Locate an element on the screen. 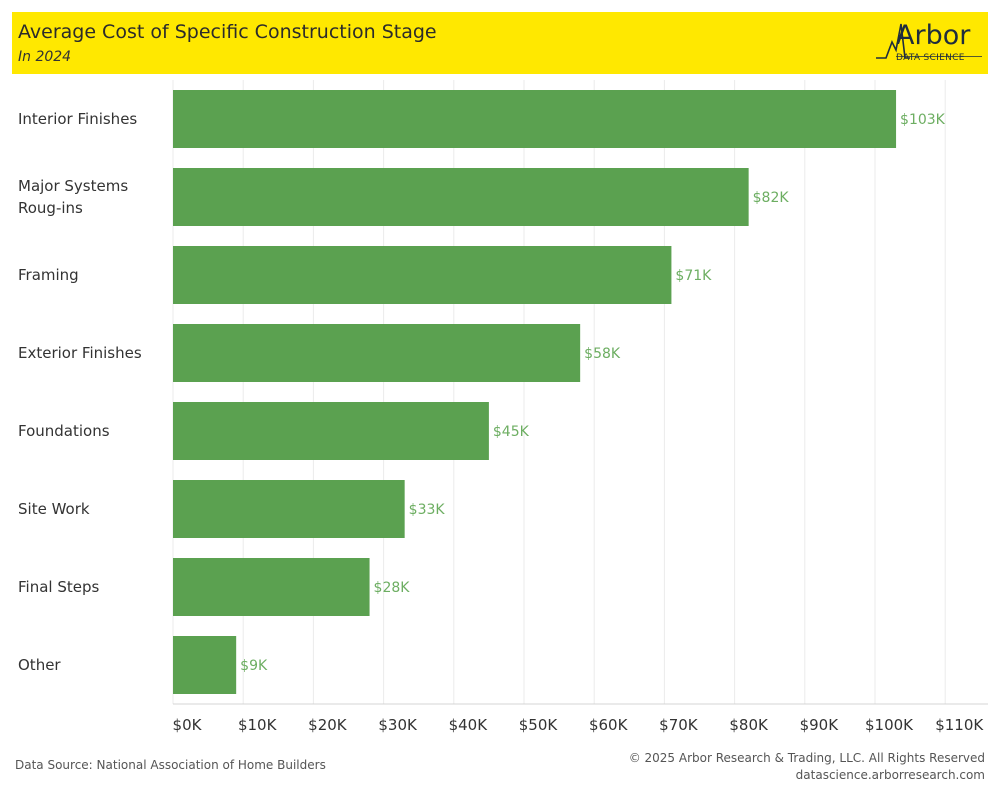  x-tick-label: $30K is located at coordinates (398, 725).